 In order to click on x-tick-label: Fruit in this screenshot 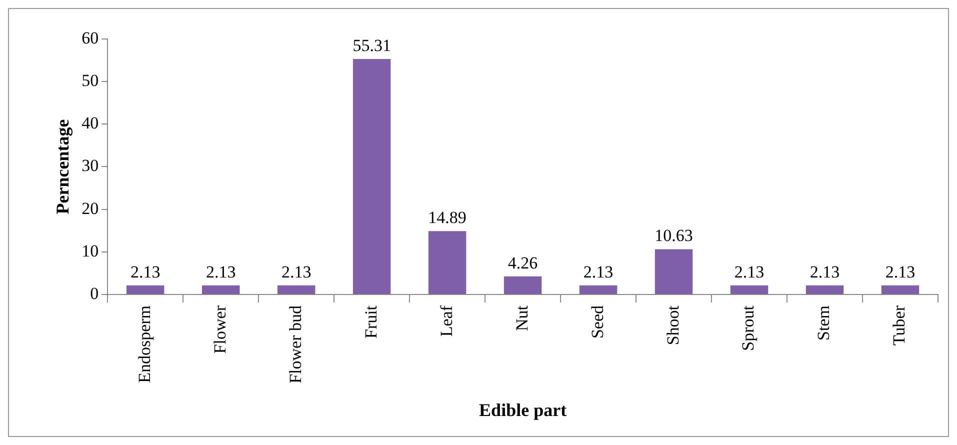, I will do `click(370, 322)`.